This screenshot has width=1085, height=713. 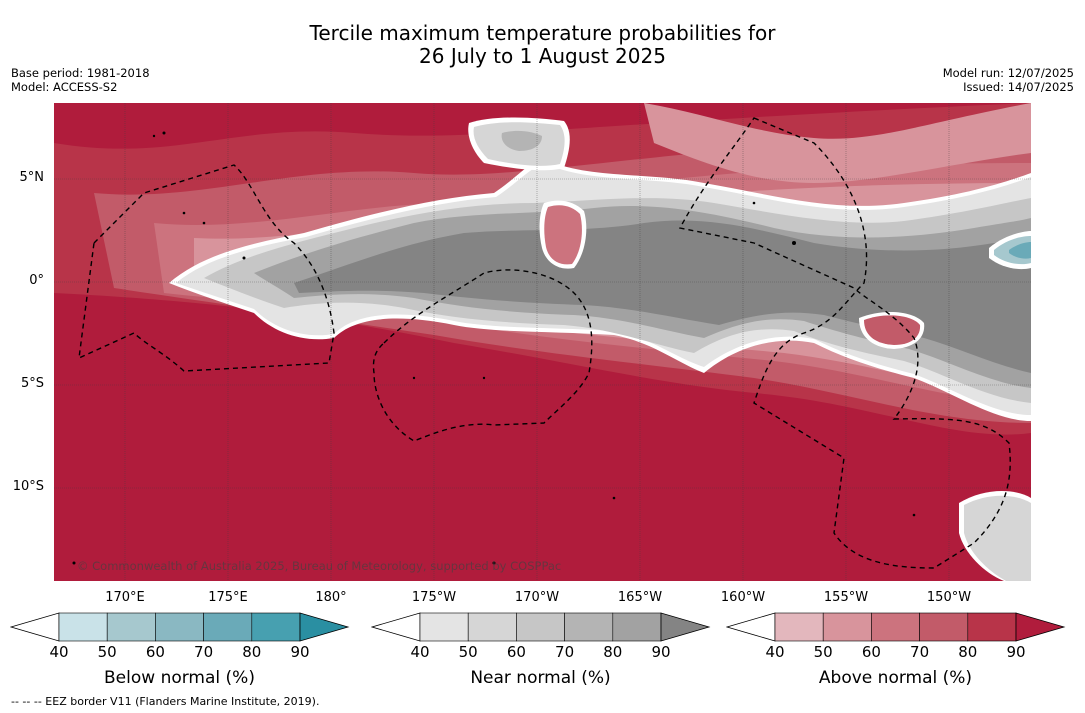 What do you see at coordinates (1018, 87) in the screenshot?
I see `issued-date: Issued: 14/07/2025` at bounding box center [1018, 87].